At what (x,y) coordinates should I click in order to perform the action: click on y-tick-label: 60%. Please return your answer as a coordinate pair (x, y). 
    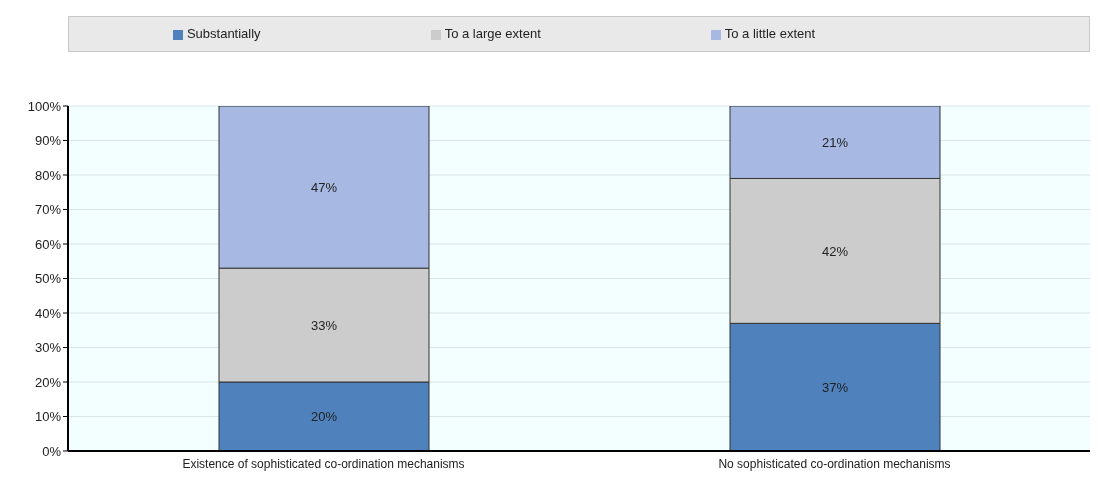
    Looking at the image, I should click on (48, 244).